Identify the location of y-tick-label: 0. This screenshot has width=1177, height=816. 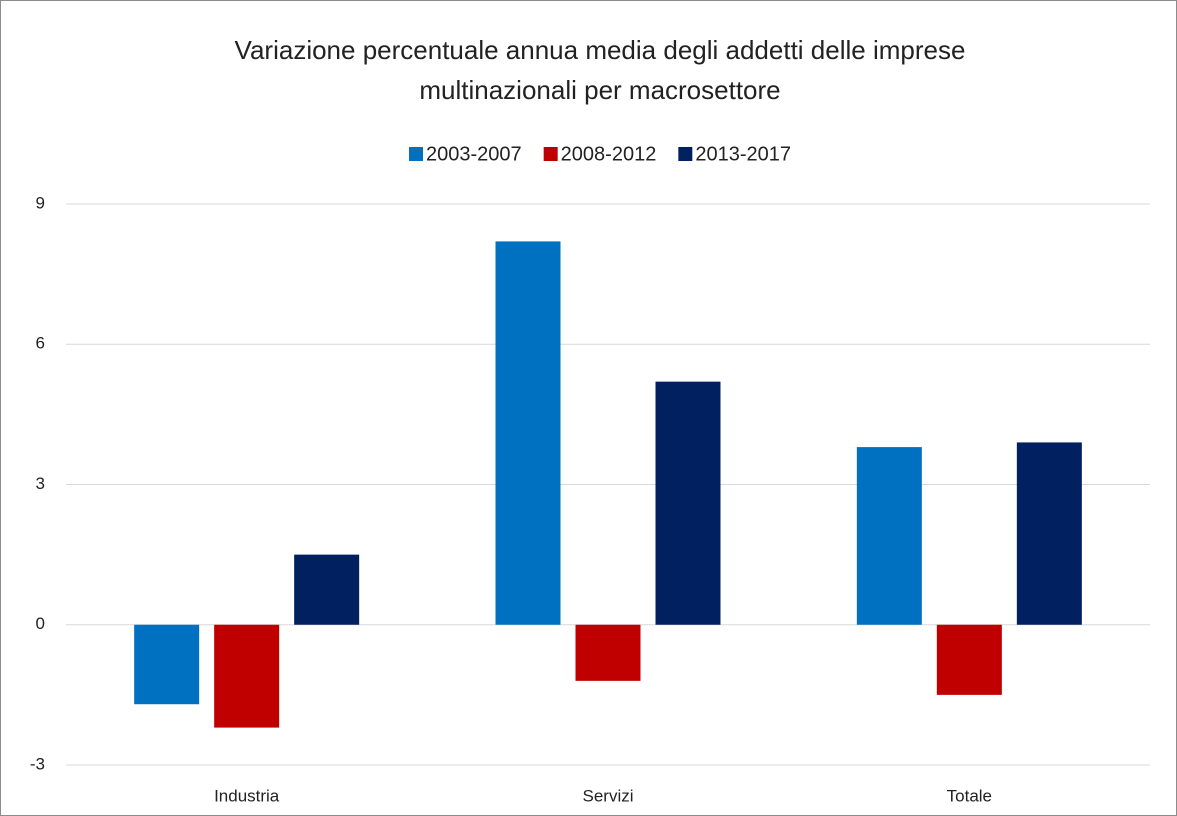
(40, 623).